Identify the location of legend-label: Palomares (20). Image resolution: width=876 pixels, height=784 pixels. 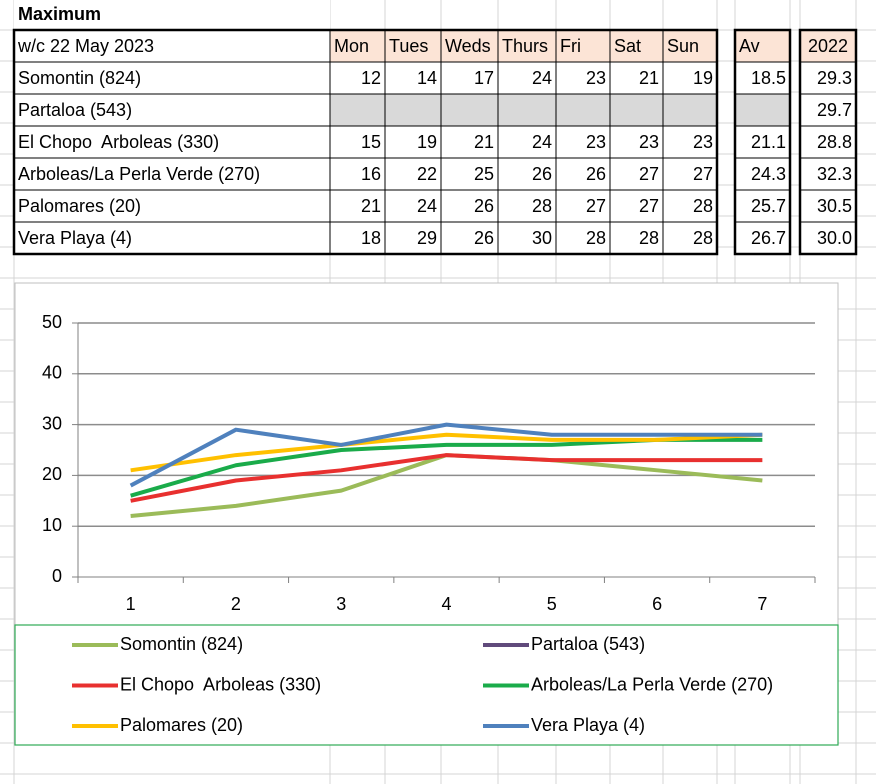
(181, 725).